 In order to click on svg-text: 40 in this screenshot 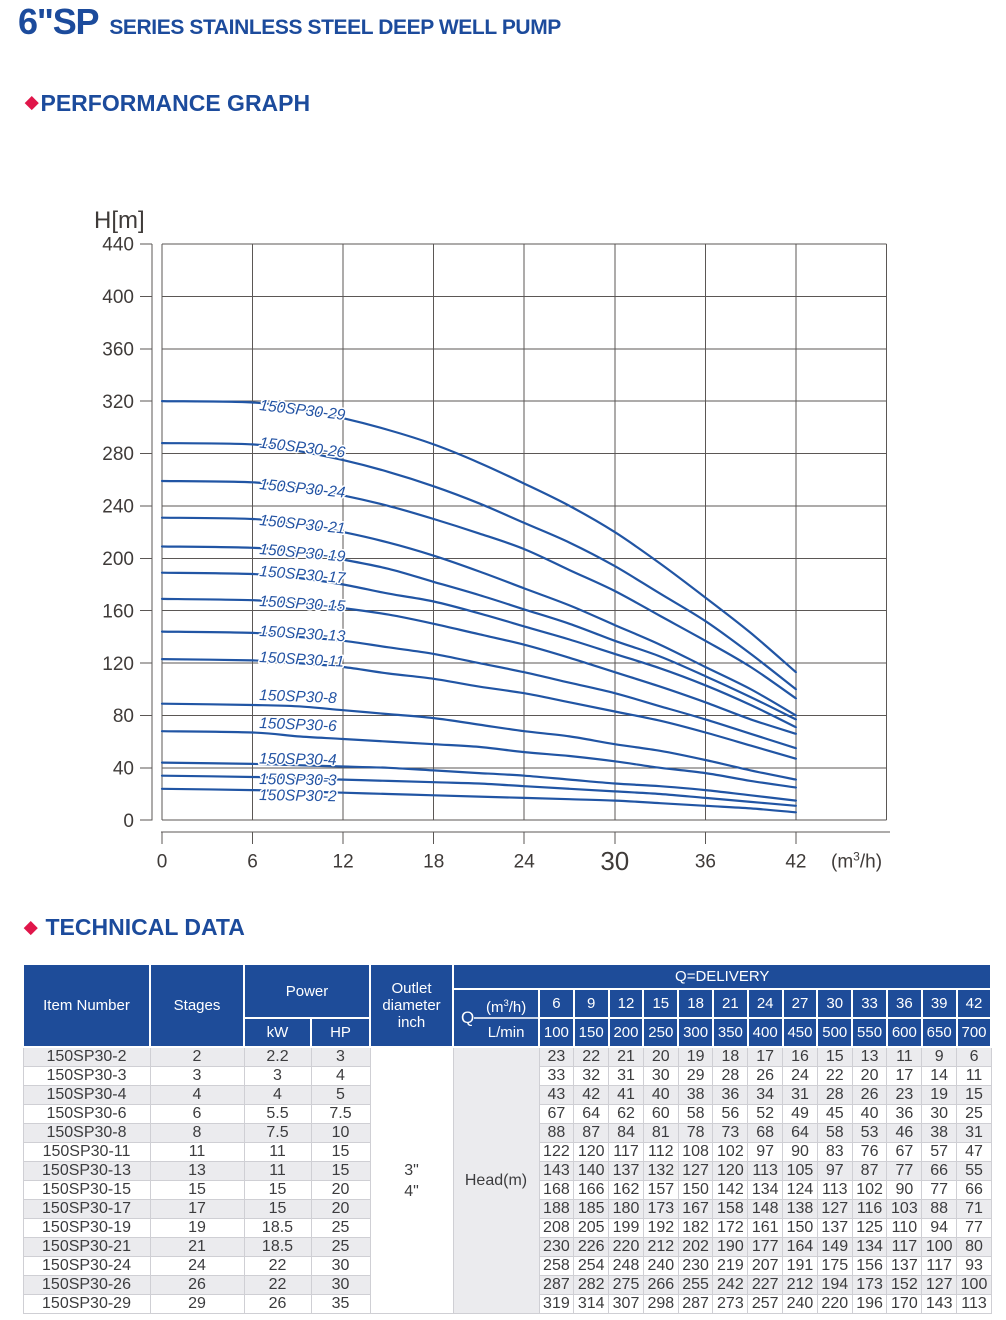, I will do `click(123, 769)`.